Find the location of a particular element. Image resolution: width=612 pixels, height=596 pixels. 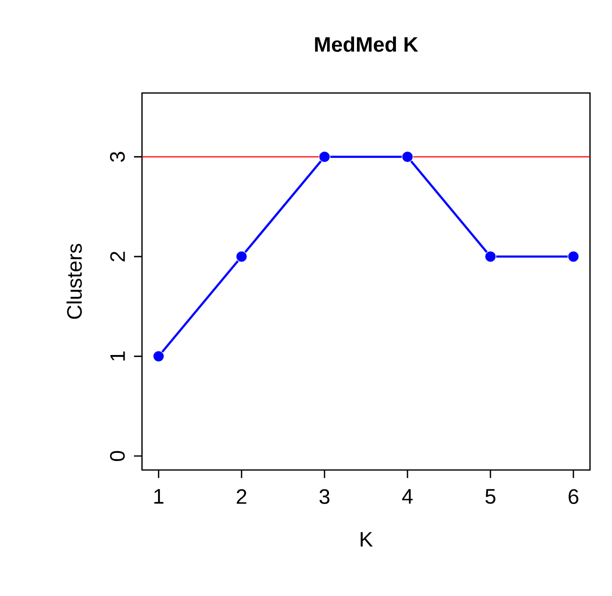

x-tick-label: 1 is located at coordinates (159, 496).